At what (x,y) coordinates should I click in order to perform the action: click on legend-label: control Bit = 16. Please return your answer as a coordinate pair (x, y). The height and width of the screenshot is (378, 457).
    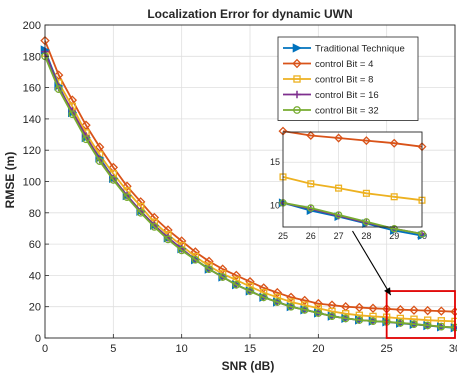
    Looking at the image, I should click on (347, 95).